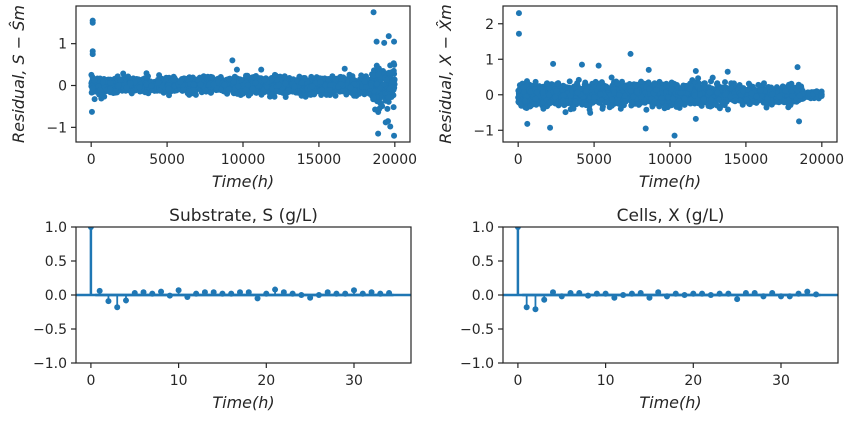 The width and height of the screenshot is (855, 424). What do you see at coordinates (517, 381) in the screenshot?
I see `x-tick-label: 0` at bounding box center [517, 381].